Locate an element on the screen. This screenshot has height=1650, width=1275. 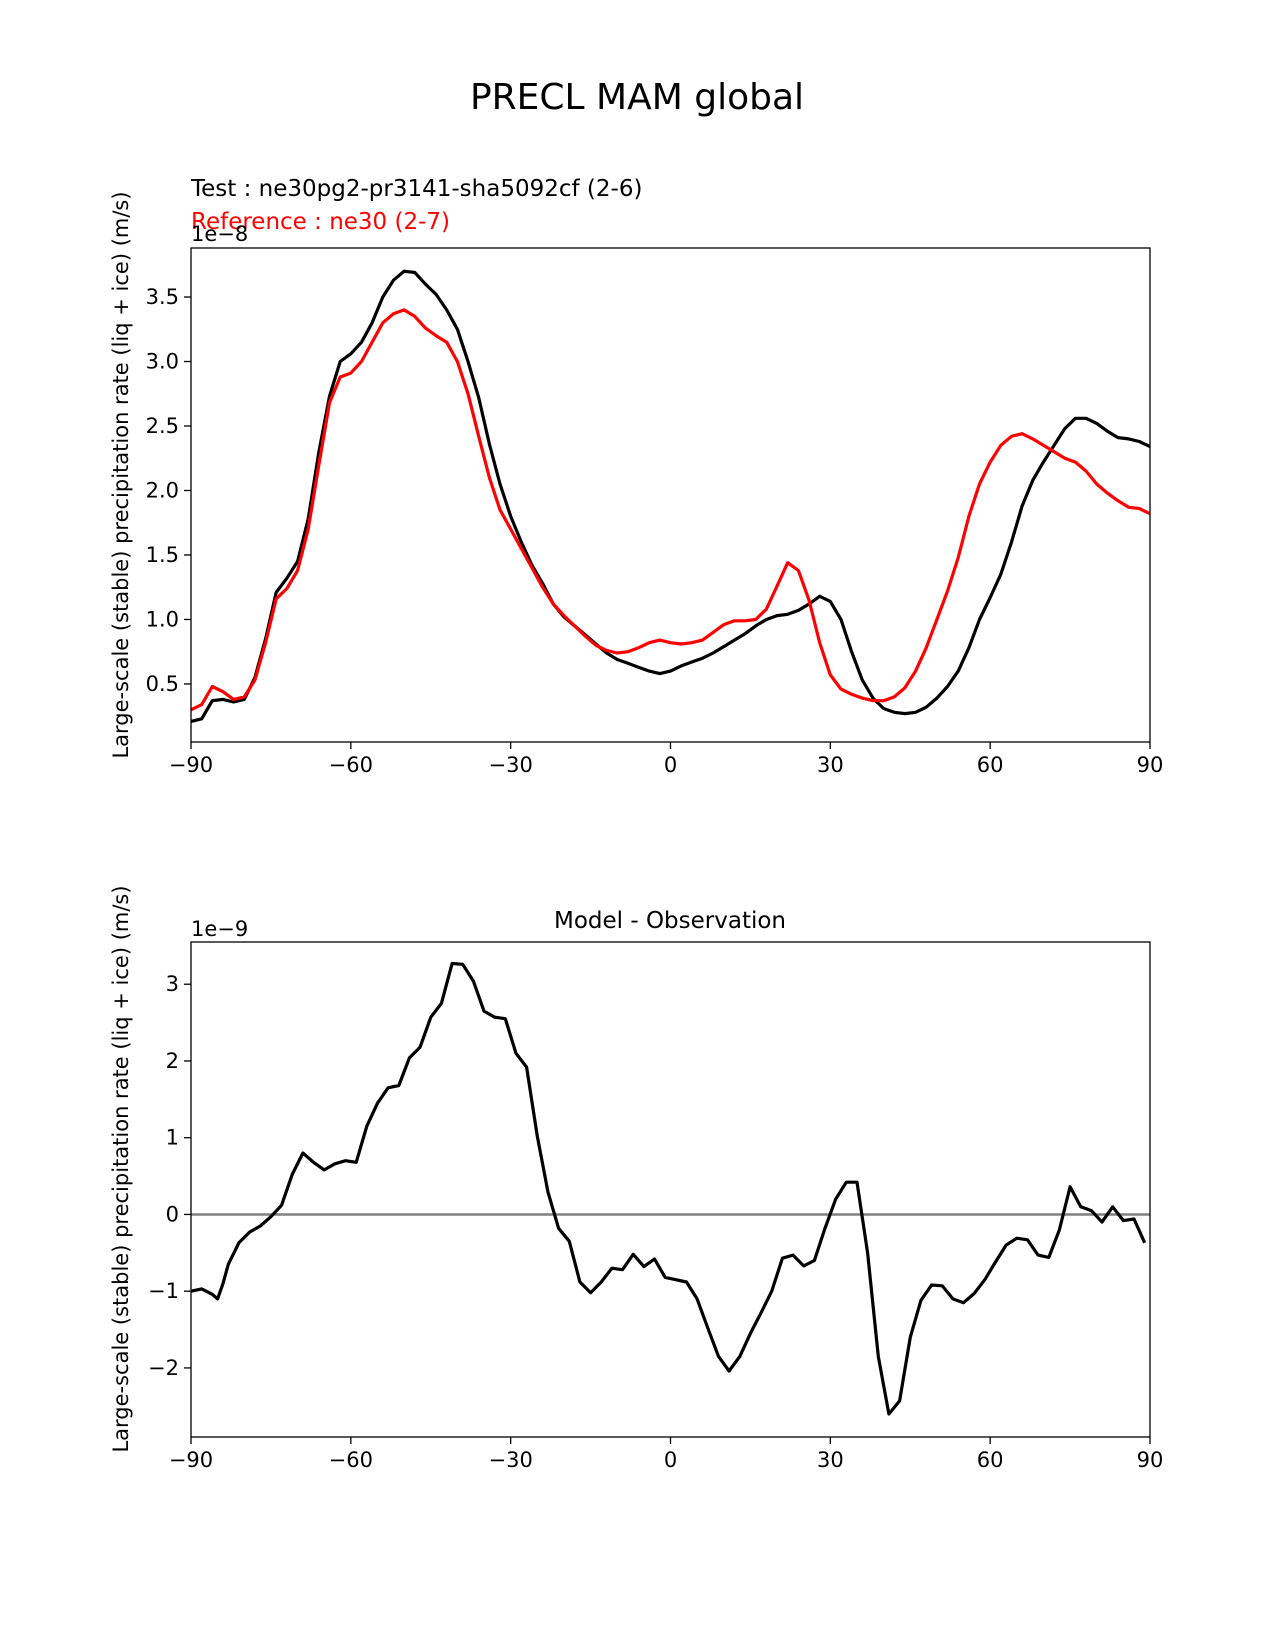
top-y-tick-label: 1.5 is located at coordinates (162, 555).